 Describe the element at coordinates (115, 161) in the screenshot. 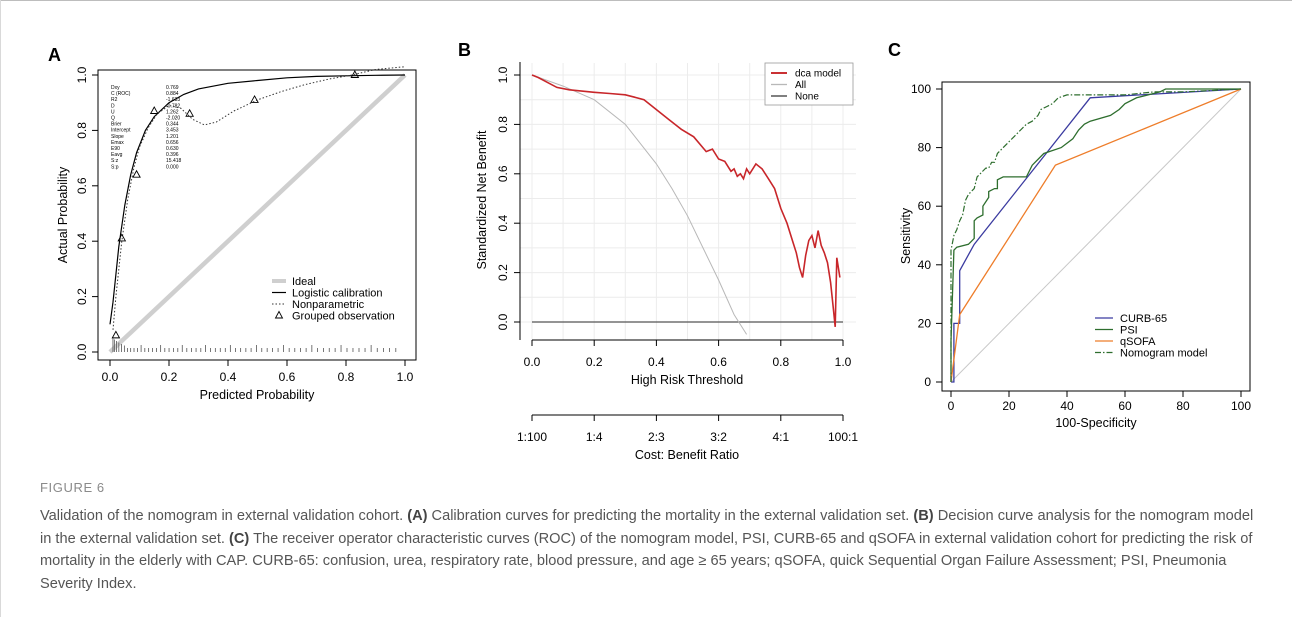

I see `stat-name: S:z` at that location.